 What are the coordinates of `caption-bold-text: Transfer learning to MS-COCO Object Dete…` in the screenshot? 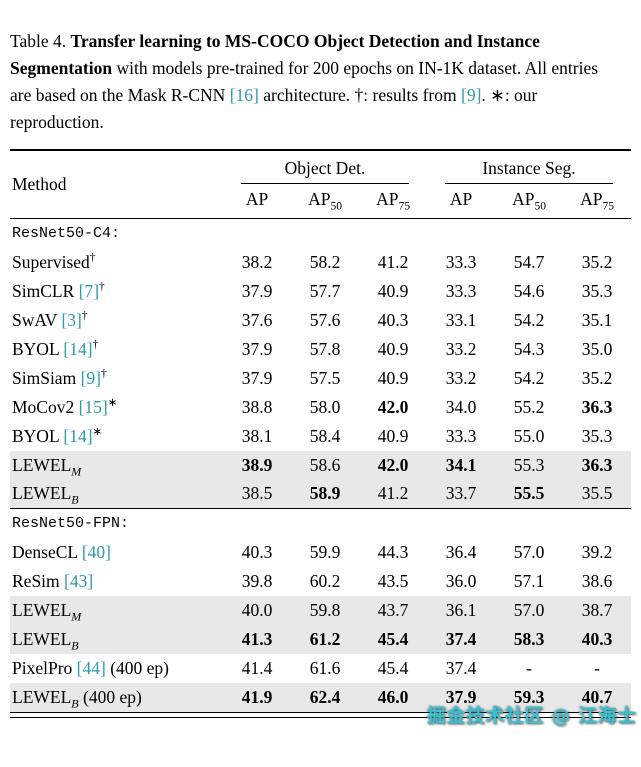 It's located at (275, 54).